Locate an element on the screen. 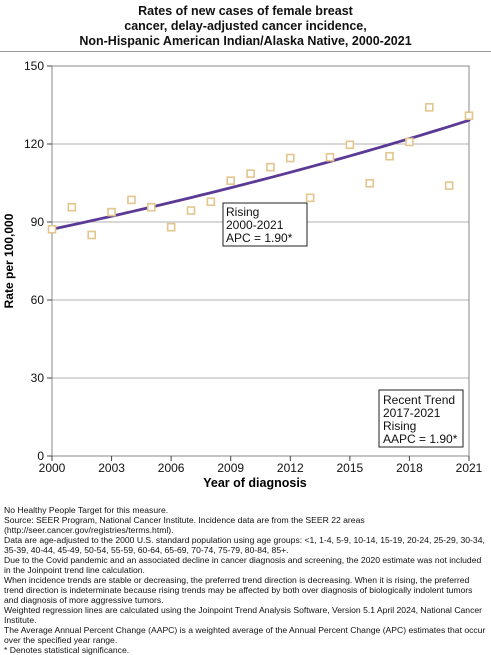 This screenshot has height=655, width=491. trend-box-main-frame is located at coordinates (265, 224).